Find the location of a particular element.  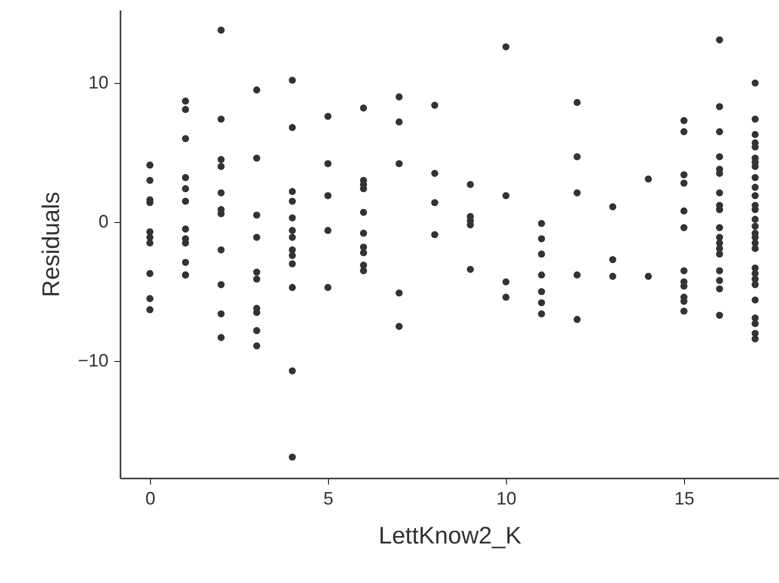

x-tick-label: 5 is located at coordinates (328, 498).